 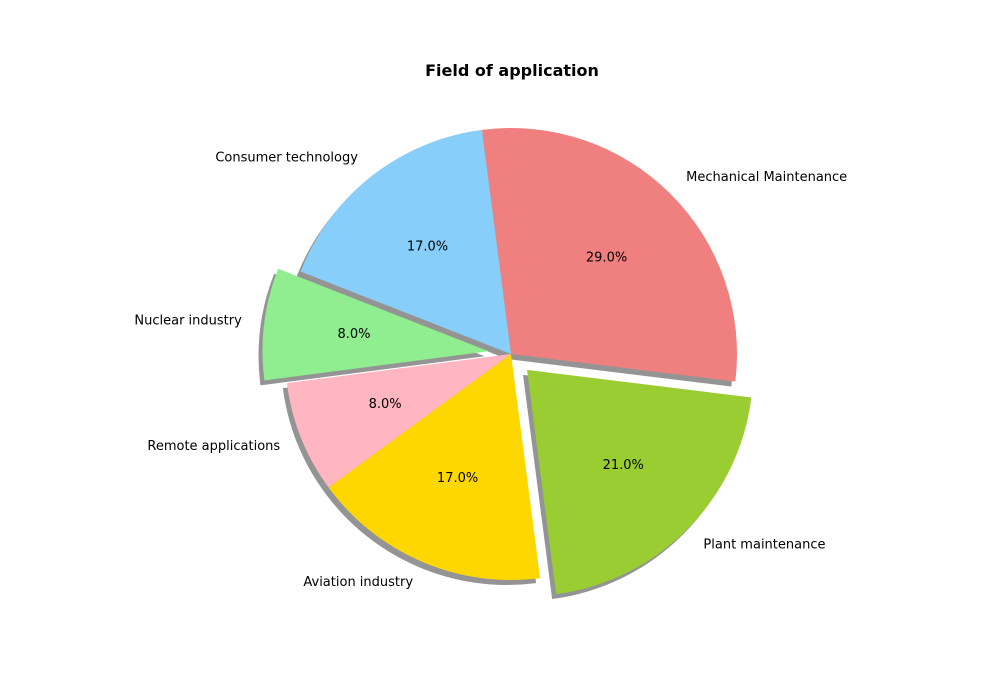 I want to click on category-label-consumer-technology: Consumer technology, so click(x=286, y=158).